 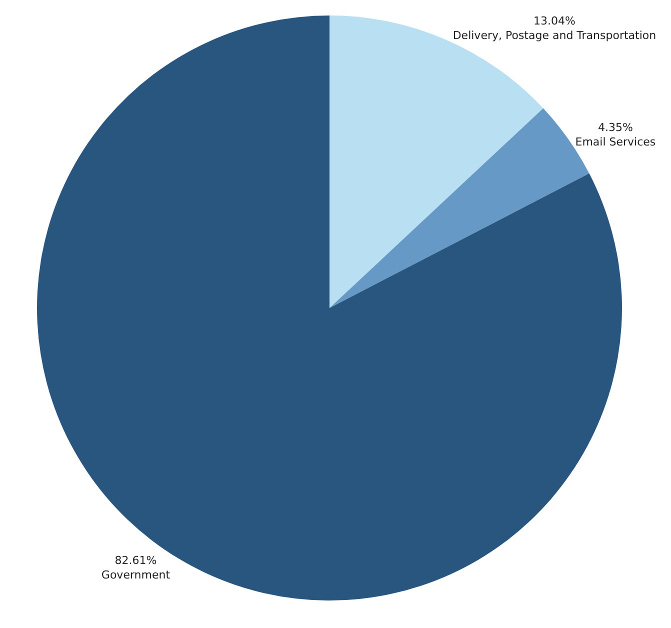 What do you see at coordinates (135, 561) in the screenshot?
I see `data-label: 82.61%` at bounding box center [135, 561].